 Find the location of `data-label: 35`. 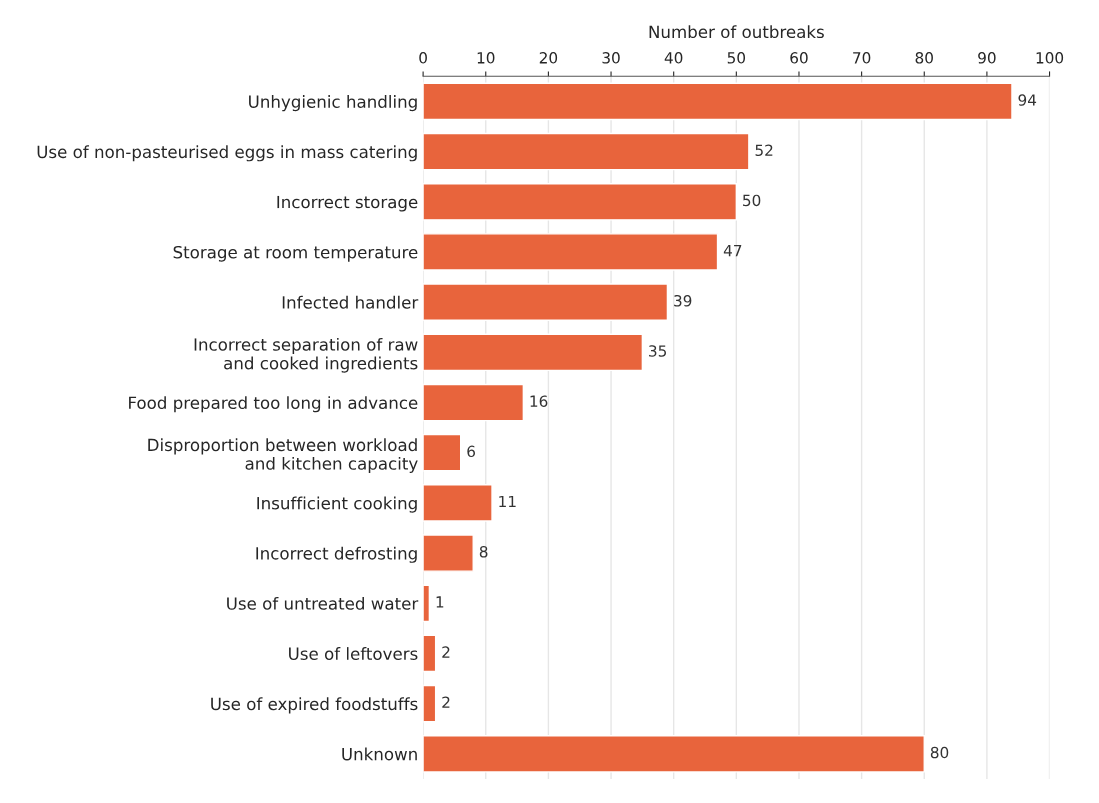

data-label: 35 is located at coordinates (658, 351).